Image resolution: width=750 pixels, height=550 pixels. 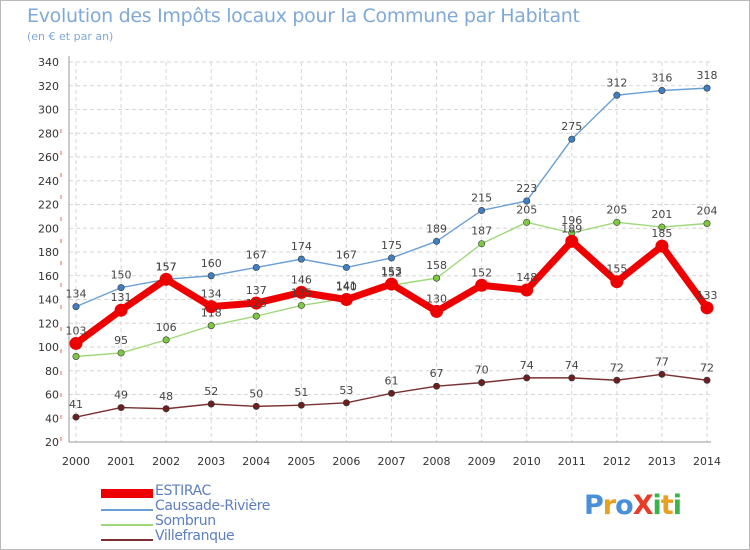 I want to click on data-label: 189, so click(x=436, y=228).